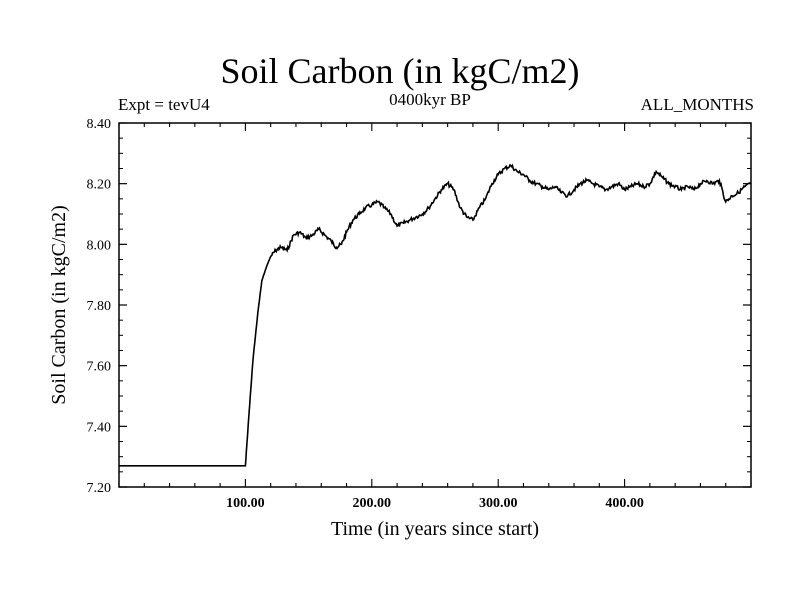  What do you see at coordinates (435, 529) in the screenshot?
I see `x-axis-label: Time (in years since start)` at bounding box center [435, 529].